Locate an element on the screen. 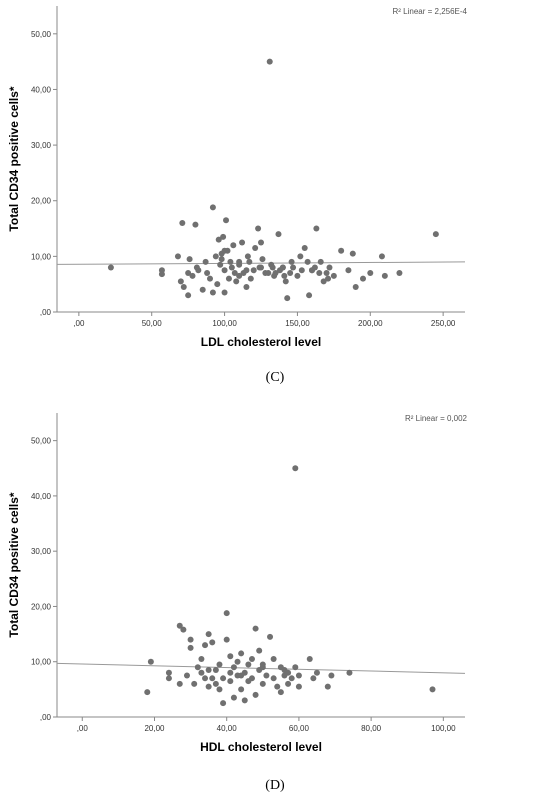 This screenshot has width=550, height=802. x-tick-label: 40,00 is located at coordinates (227, 728).